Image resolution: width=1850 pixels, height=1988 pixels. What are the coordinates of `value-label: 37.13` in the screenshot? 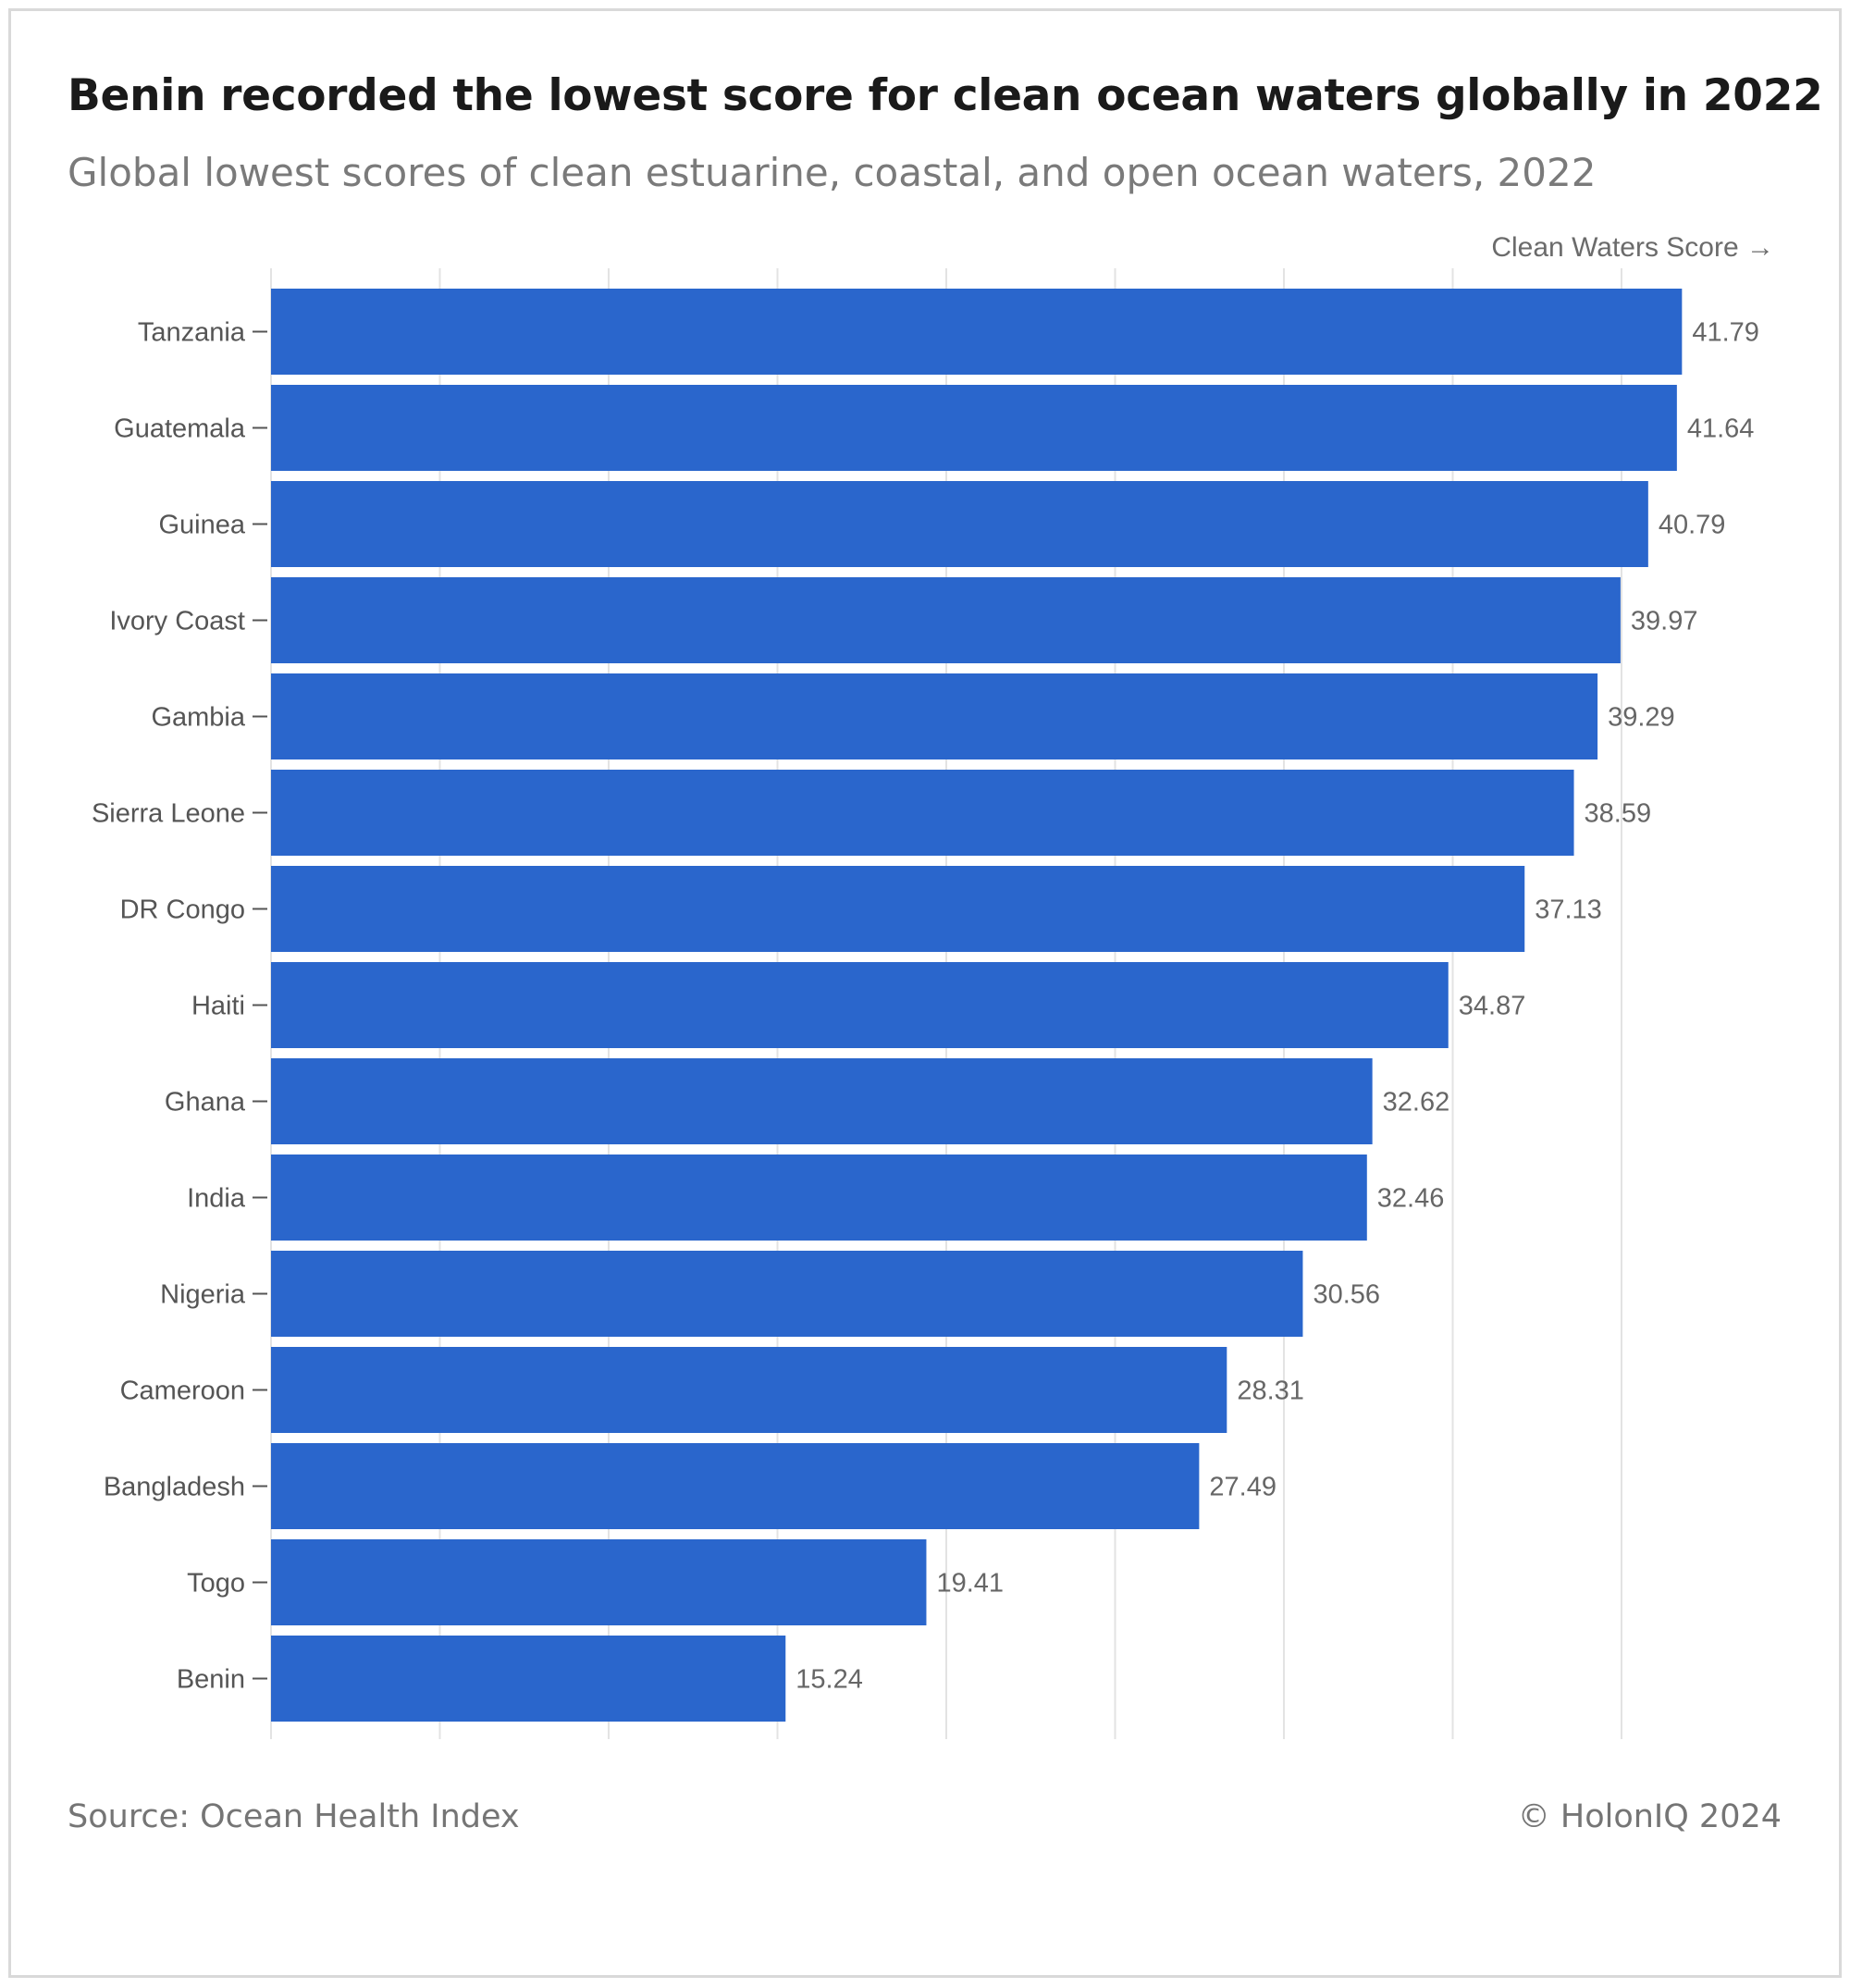 It's located at (1569, 910).